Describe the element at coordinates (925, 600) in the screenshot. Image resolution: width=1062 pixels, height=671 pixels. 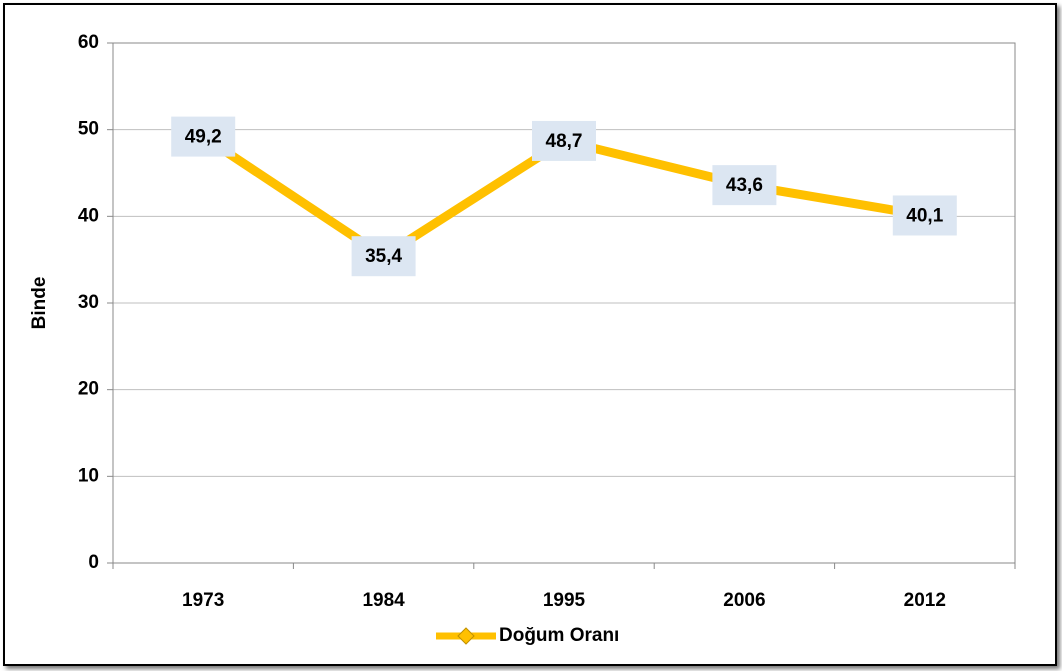
I see `x-tick-label: 2012` at that location.